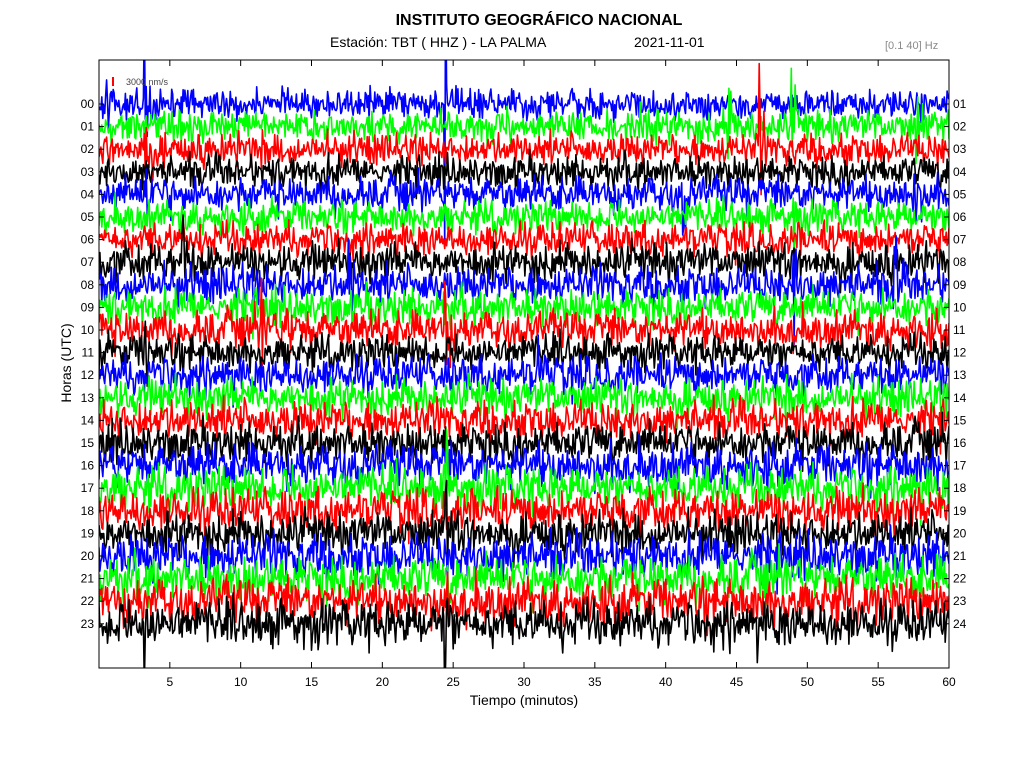 This screenshot has width=1025, height=768. Describe the element at coordinates (88, 240) in the screenshot. I see `hour-label-left: 06` at that location.